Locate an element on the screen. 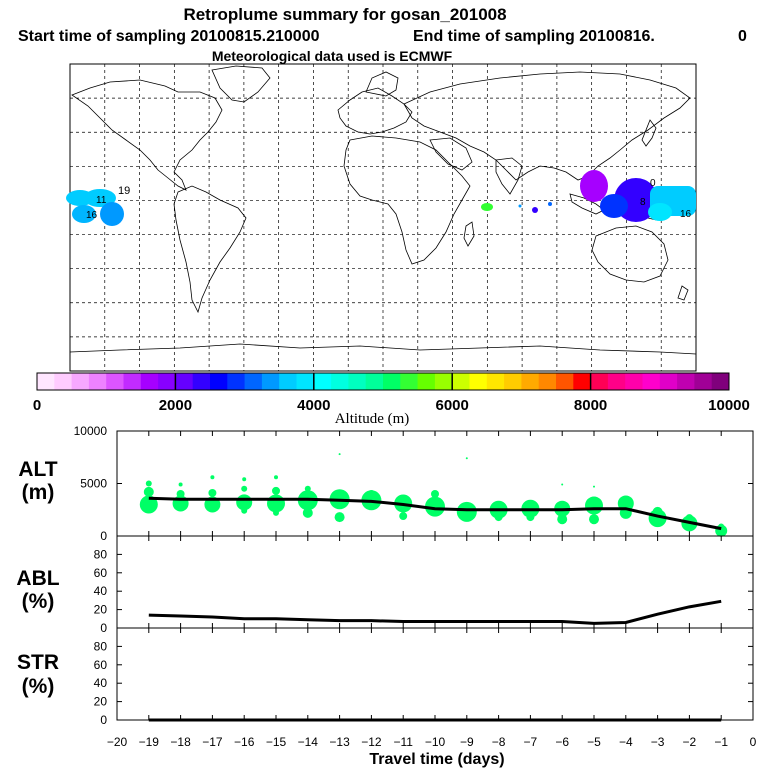 The image size is (768, 768). coast-scandinavia is located at coordinates (382, 84).